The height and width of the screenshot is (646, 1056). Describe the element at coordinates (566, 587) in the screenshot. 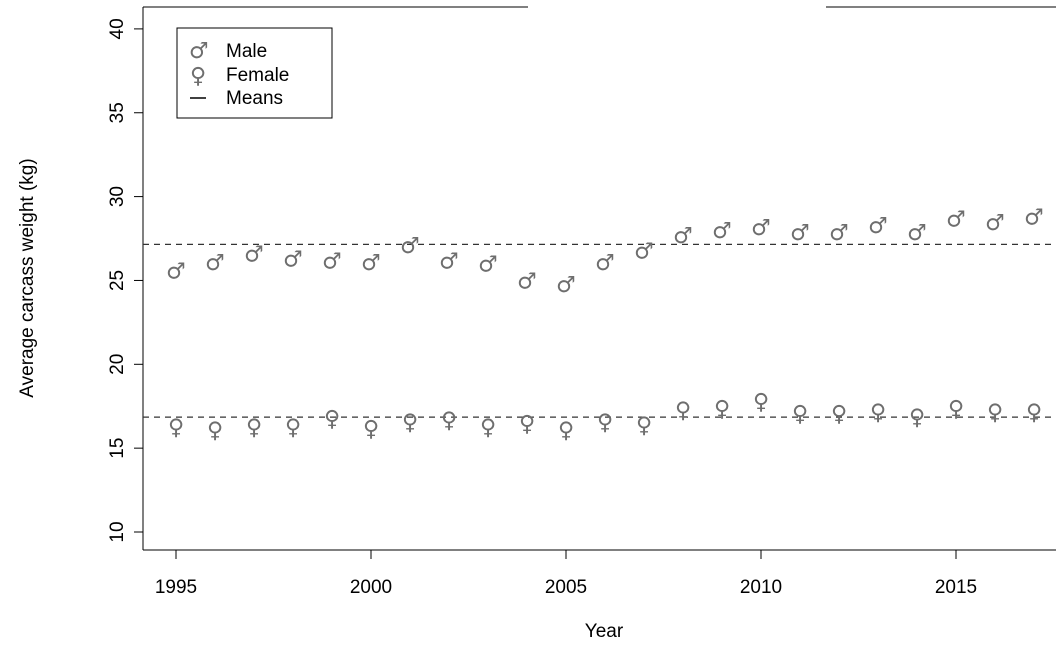

I see `x-tick-label: 2005` at that location.